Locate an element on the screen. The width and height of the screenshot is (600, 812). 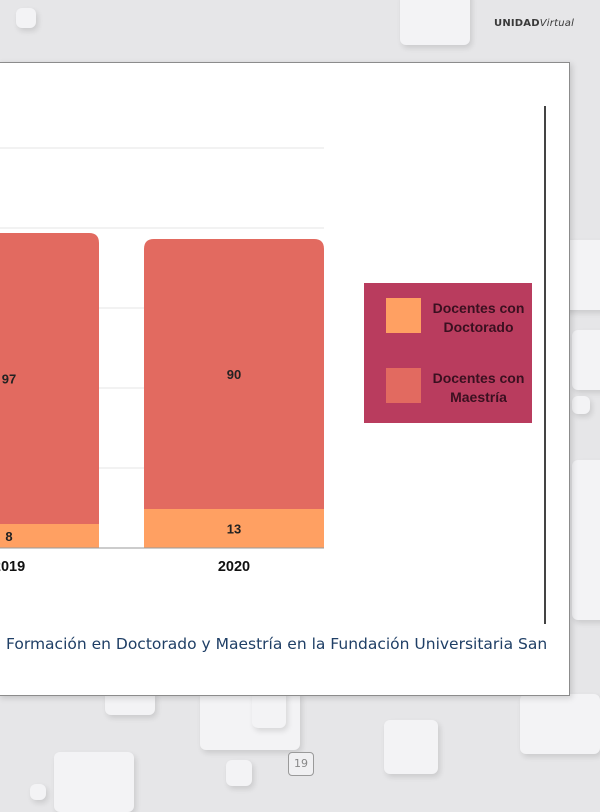
legend-label-line2: Doctorado is located at coordinates (478, 327).